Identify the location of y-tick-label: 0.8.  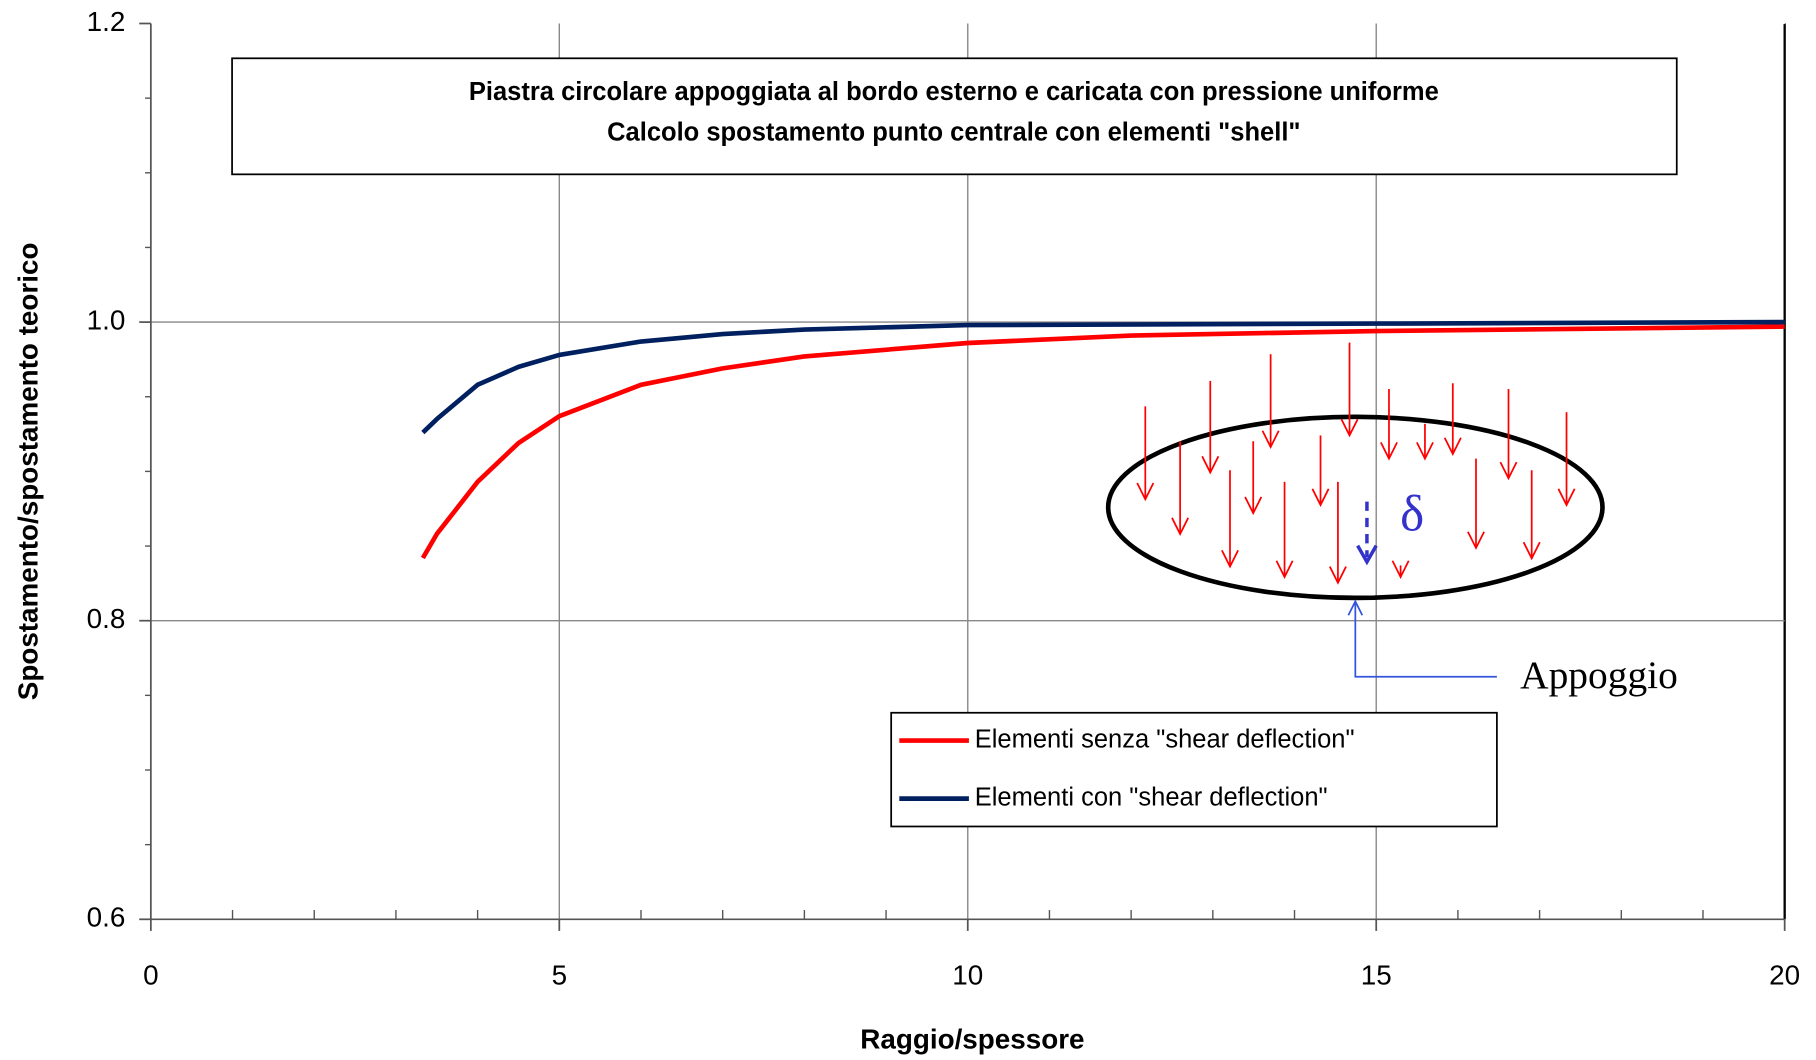
(106, 618).